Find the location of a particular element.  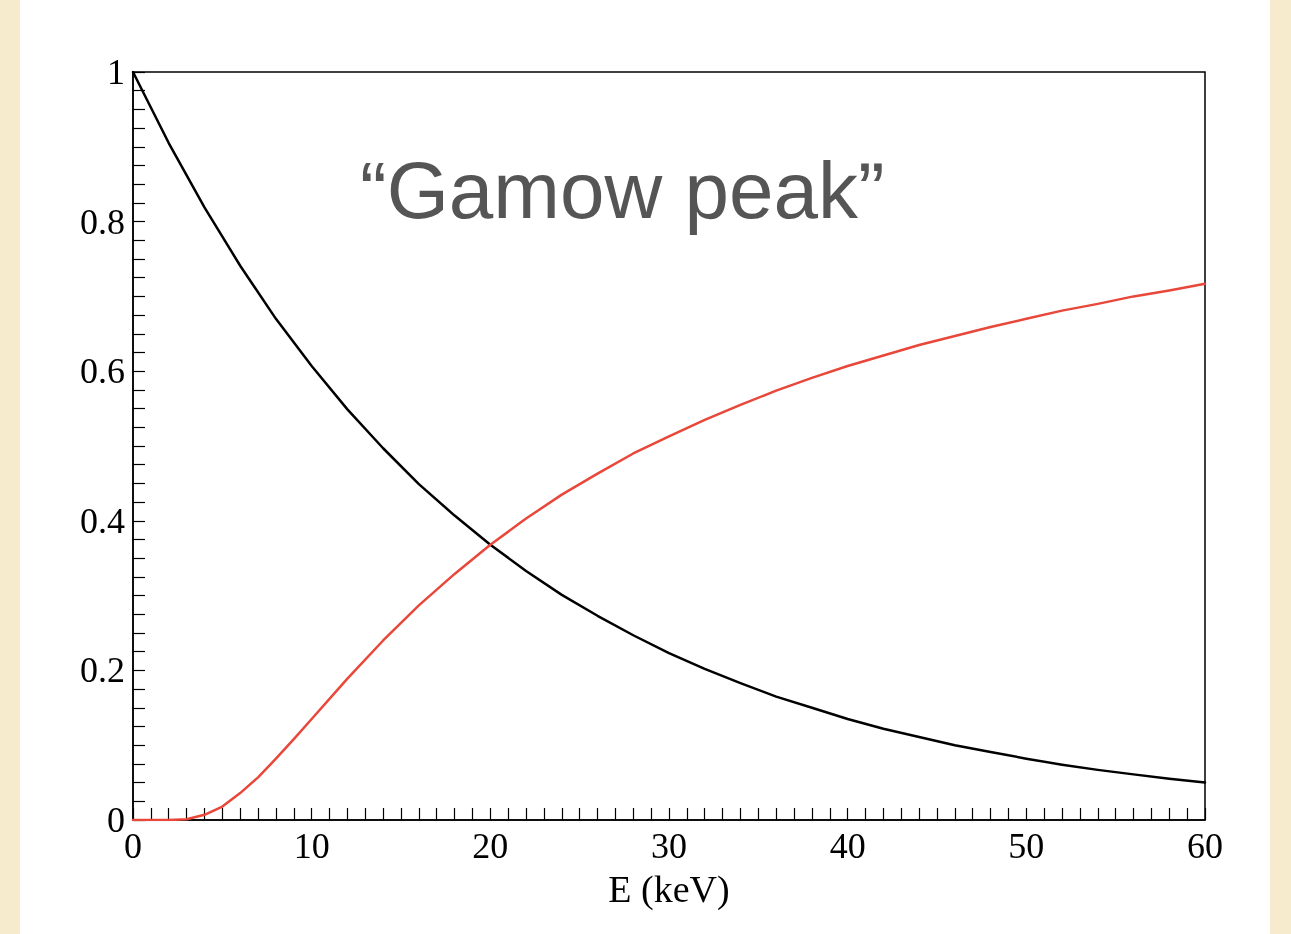

x-tick-label: 20 is located at coordinates (490, 846).